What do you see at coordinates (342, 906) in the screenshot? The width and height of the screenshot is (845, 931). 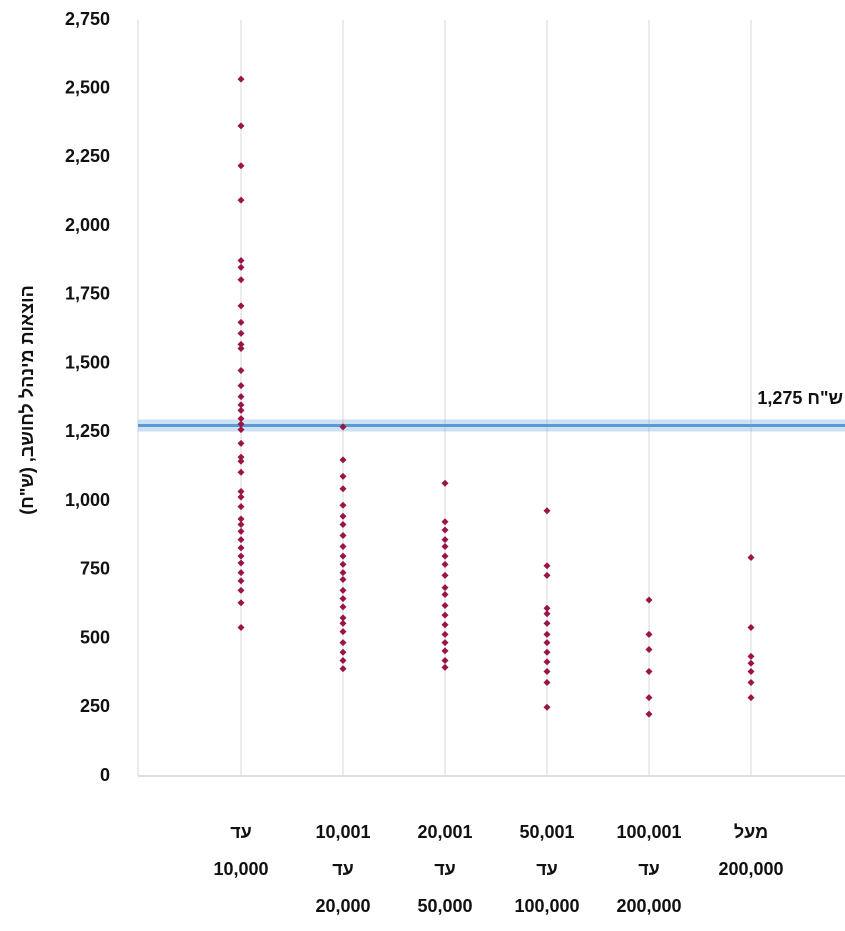 I see `x-tick-label: 20,000` at bounding box center [342, 906].